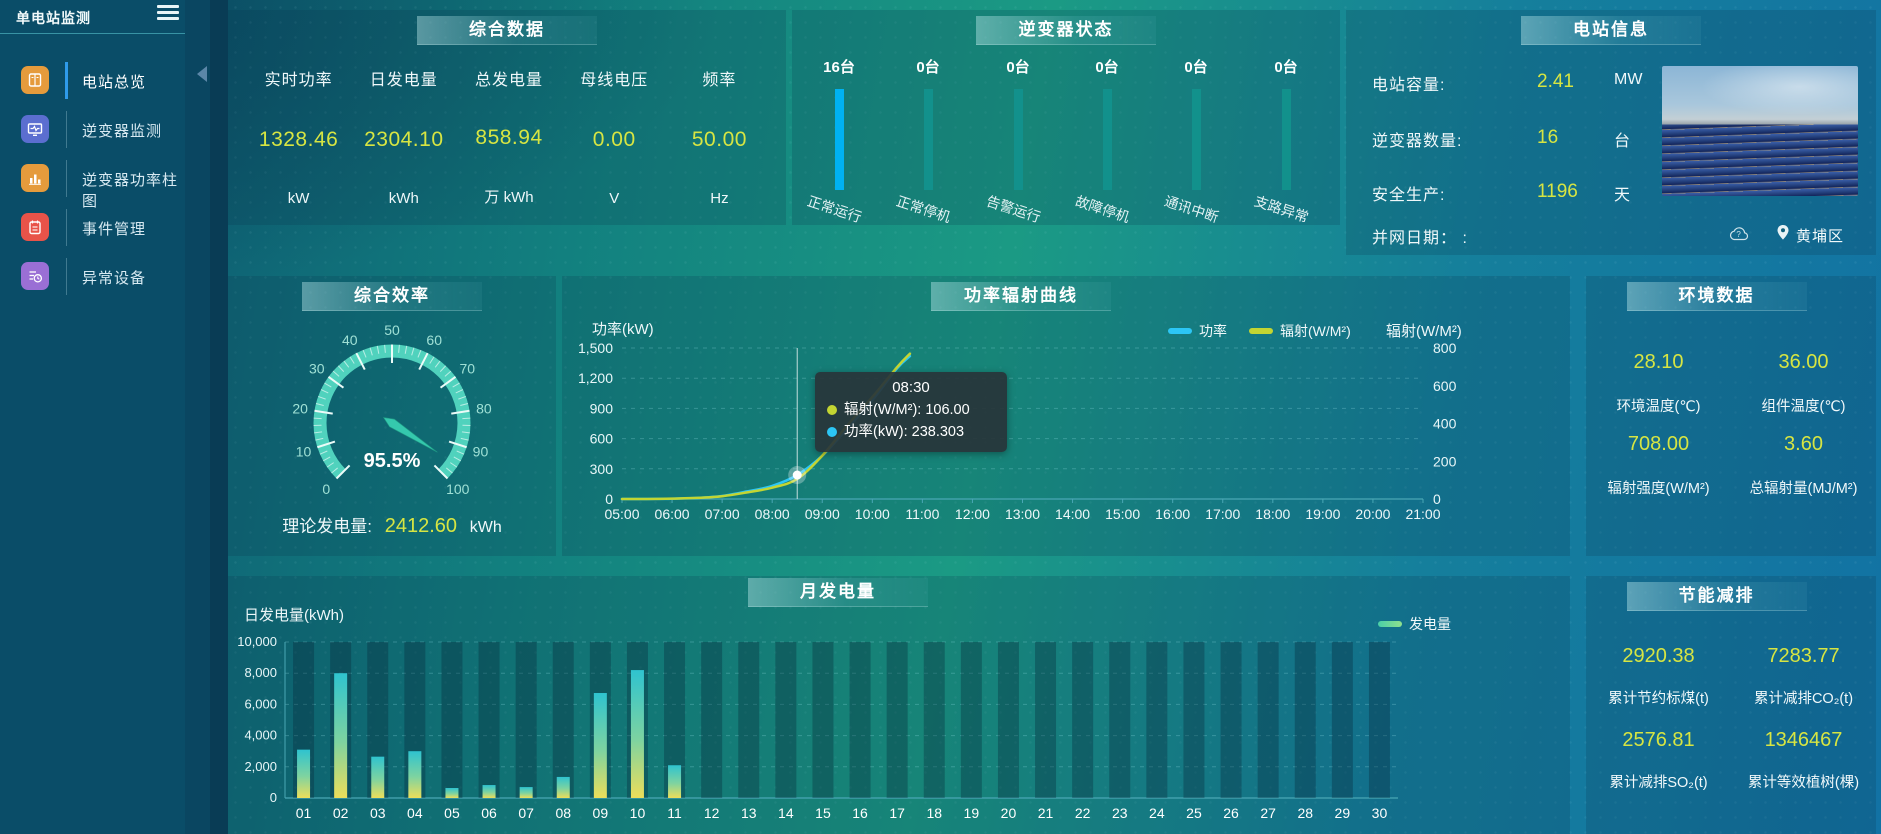 This screenshot has width=1881, height=834. Describe the element at coordinates (672, 514) in the screenshot. I see `svg-text: 06:00` at that location.